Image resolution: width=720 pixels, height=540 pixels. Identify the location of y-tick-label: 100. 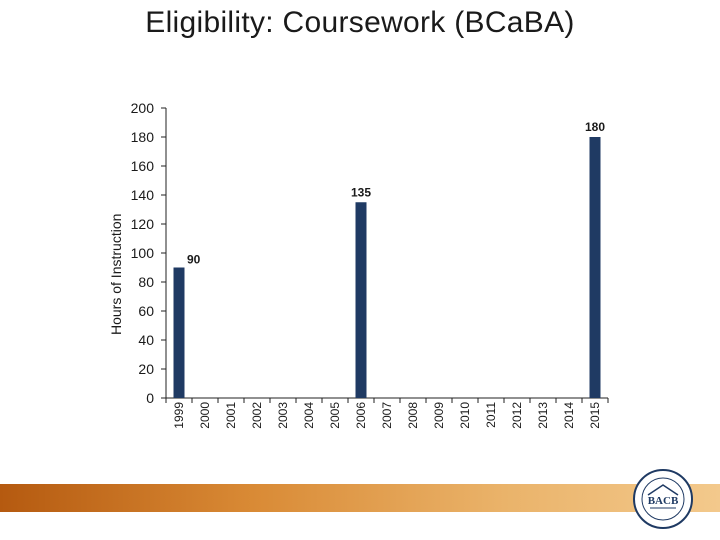
(143, 253).